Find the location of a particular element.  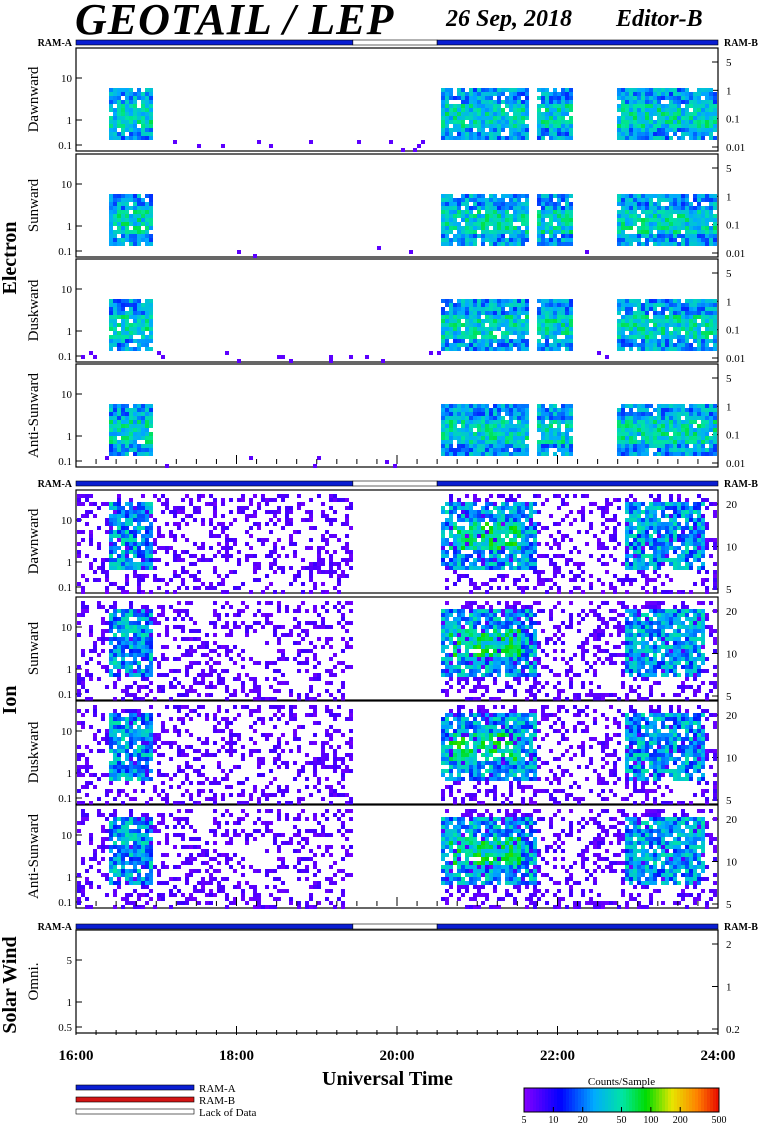

panel-label: Sunward is located at coordinates (34, 205).